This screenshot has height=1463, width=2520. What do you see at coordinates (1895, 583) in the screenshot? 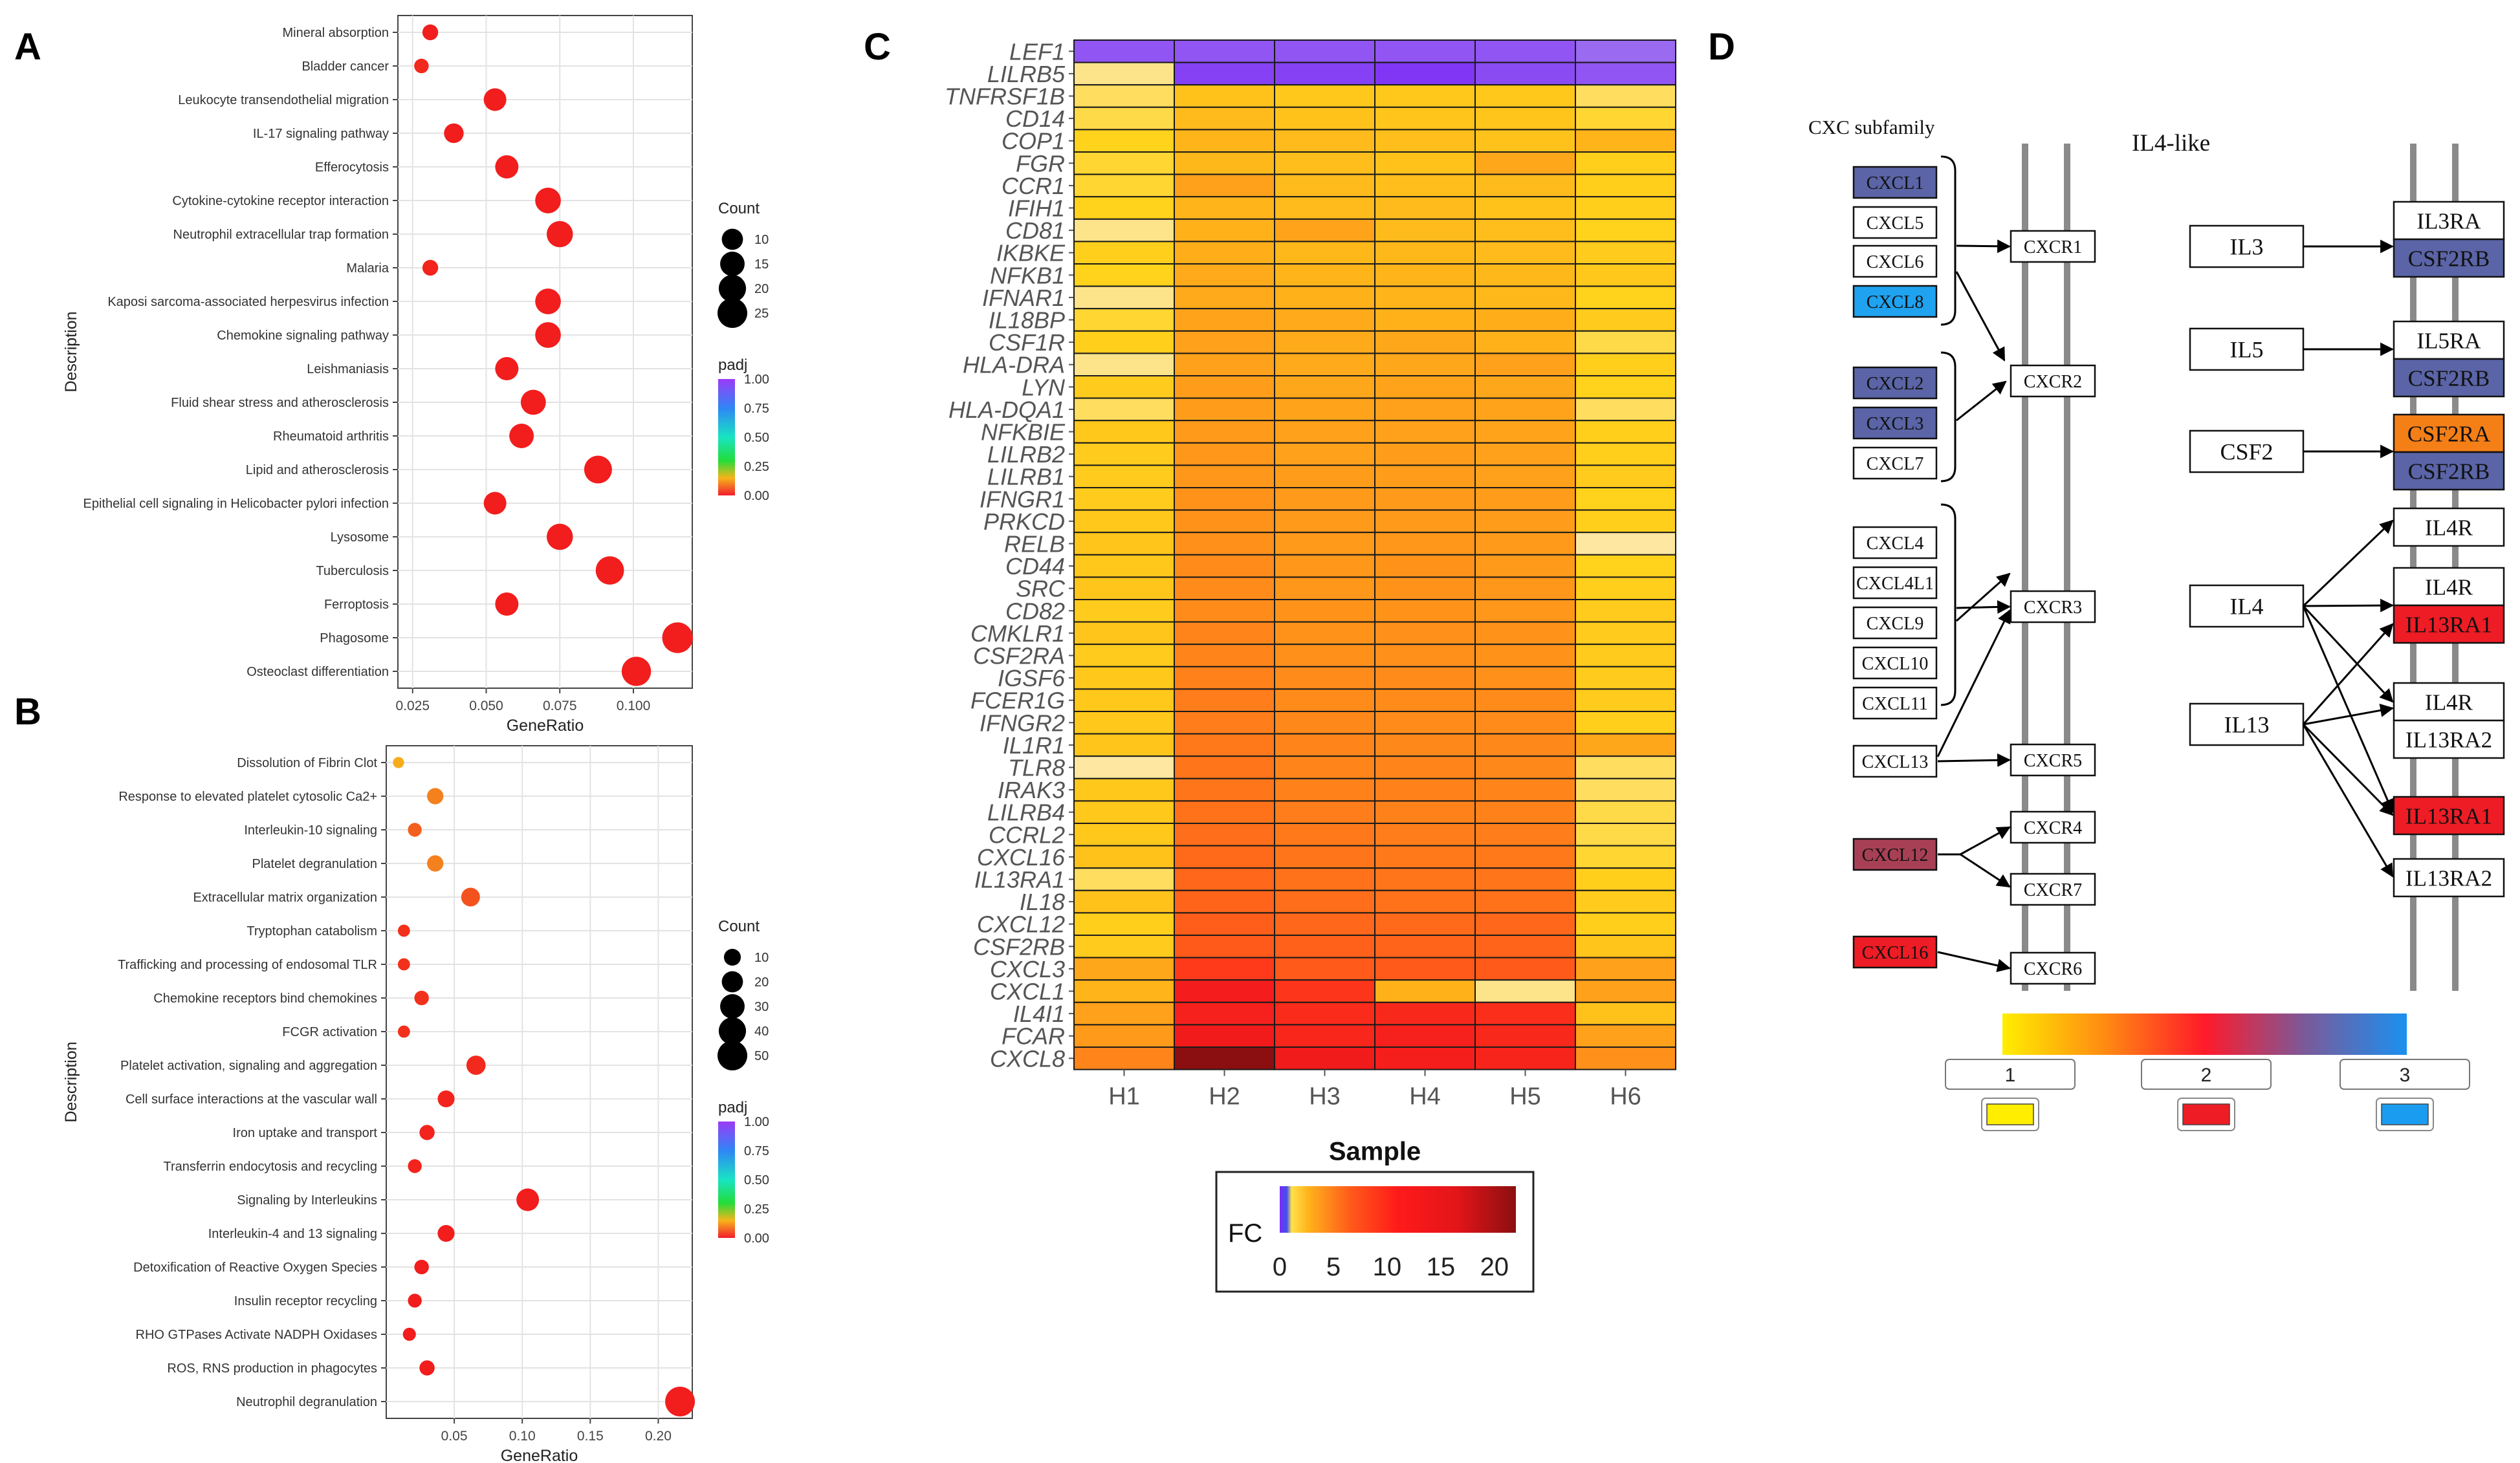
I see `ligand-cxcl4l1-box` at bounding box center [1895, 583].